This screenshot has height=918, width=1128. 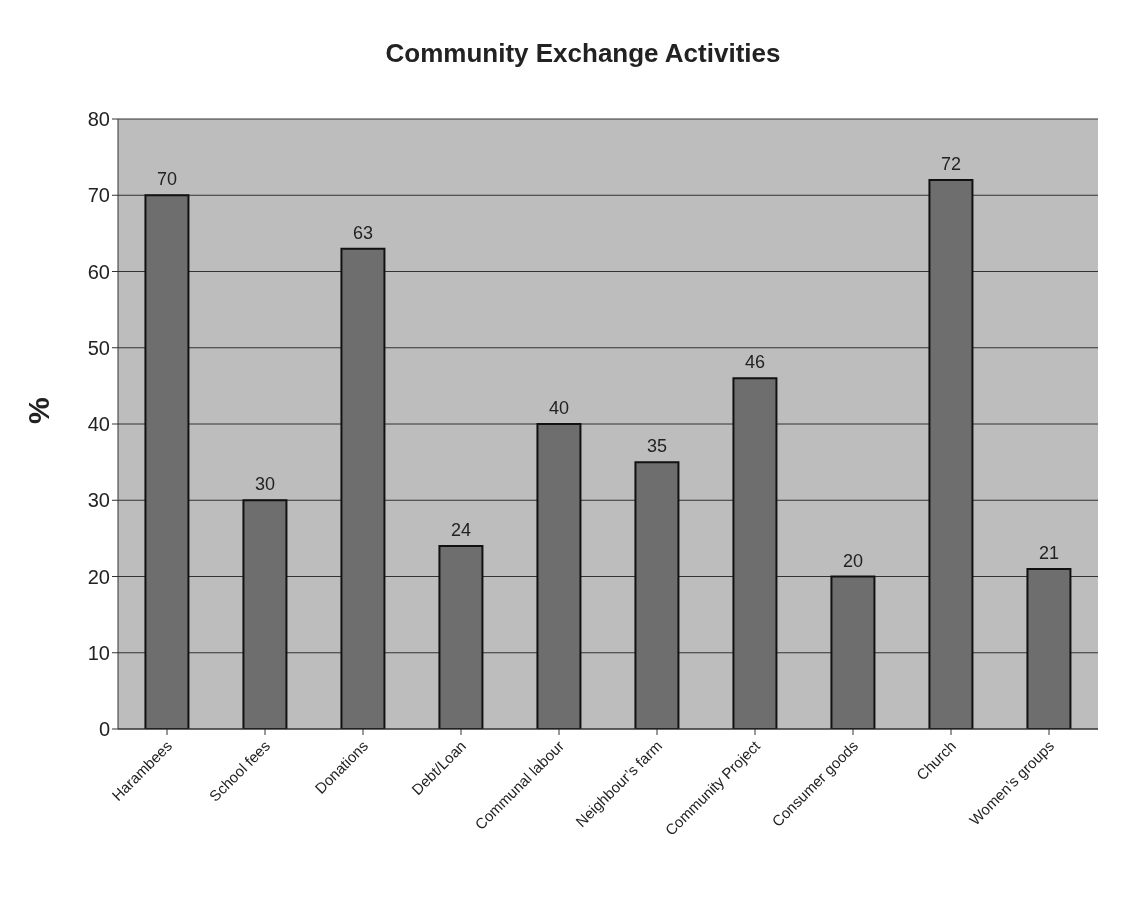 I want to click on y-tick-label: 40, so click(x=98, y=424).